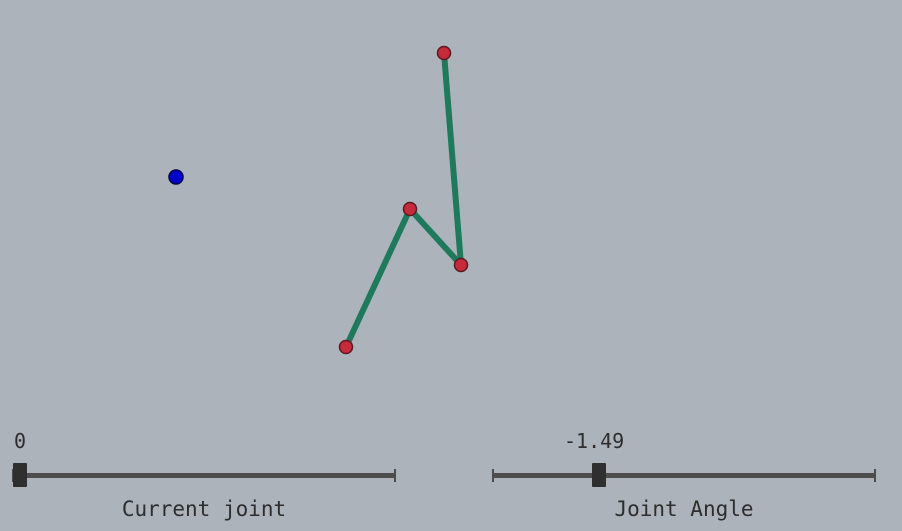  Describe the element at coordinates (204, 509) in the screenshot. I see `current-joint-label: Current joint` at that location.